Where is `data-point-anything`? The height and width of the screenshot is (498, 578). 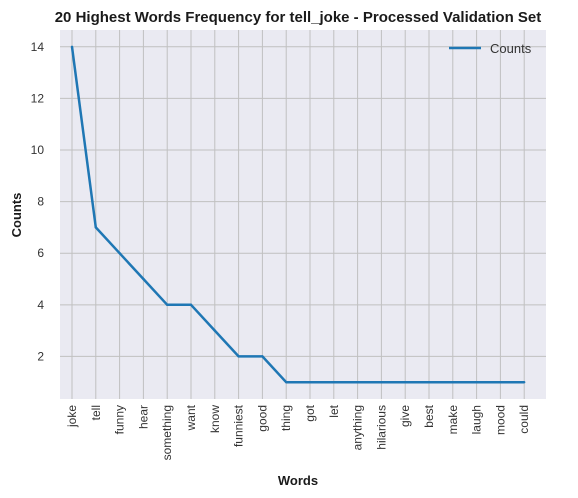 data-point-anything is located at coordinates (357, 382).